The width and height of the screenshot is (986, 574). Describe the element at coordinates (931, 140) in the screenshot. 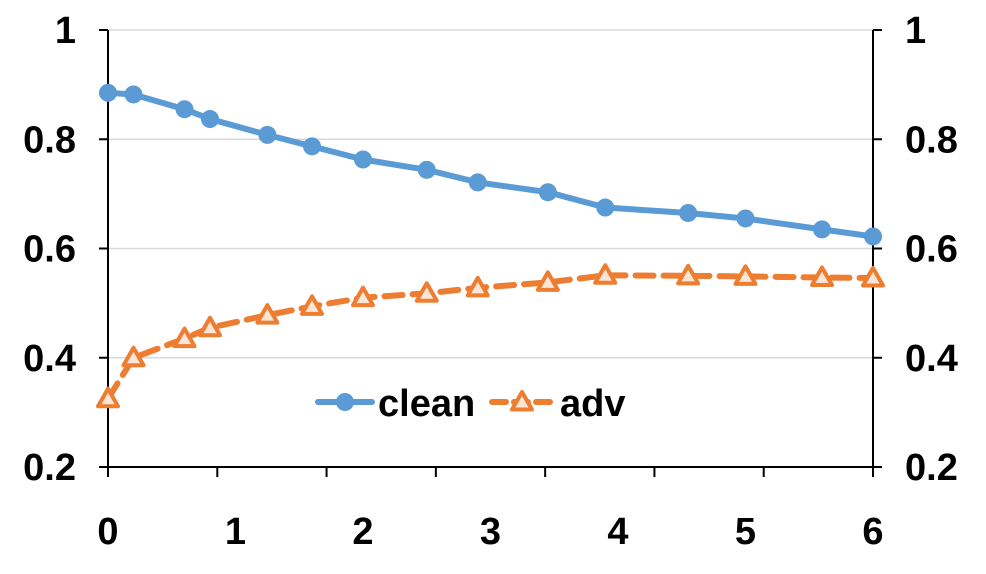

I see `y2-tick-label: 0.8` at that location.